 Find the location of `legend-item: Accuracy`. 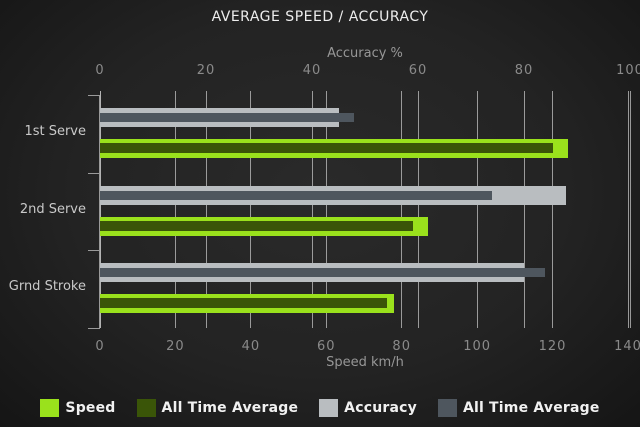

legend-item: Accuracy is located at coordinates (368, 408).